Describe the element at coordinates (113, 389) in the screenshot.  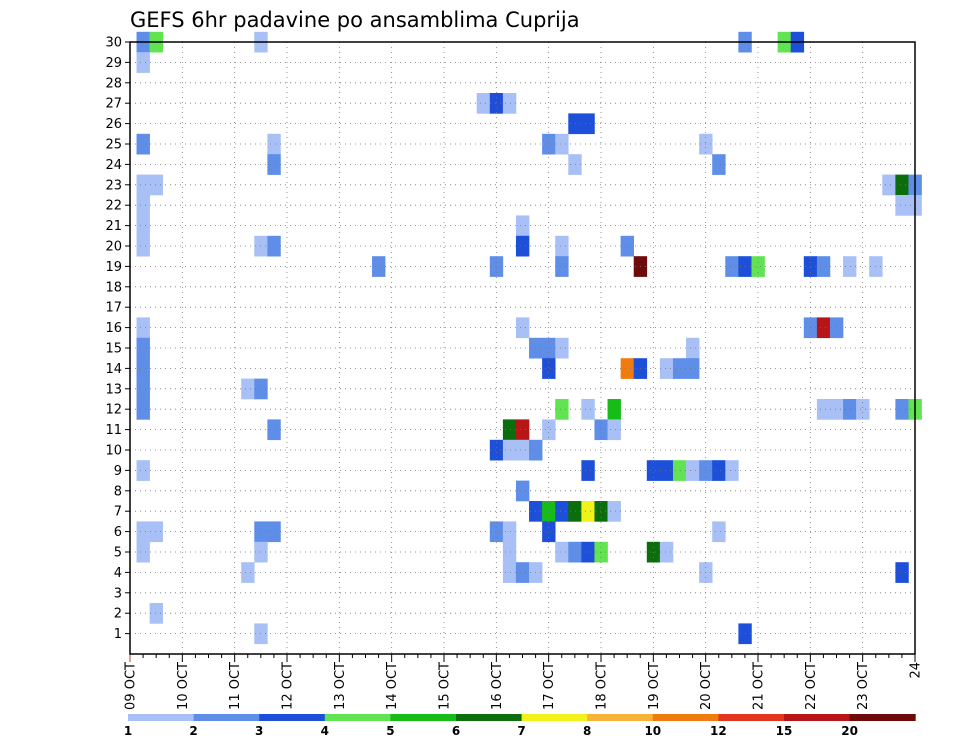
I see `y-tick-label: 13` at that location.